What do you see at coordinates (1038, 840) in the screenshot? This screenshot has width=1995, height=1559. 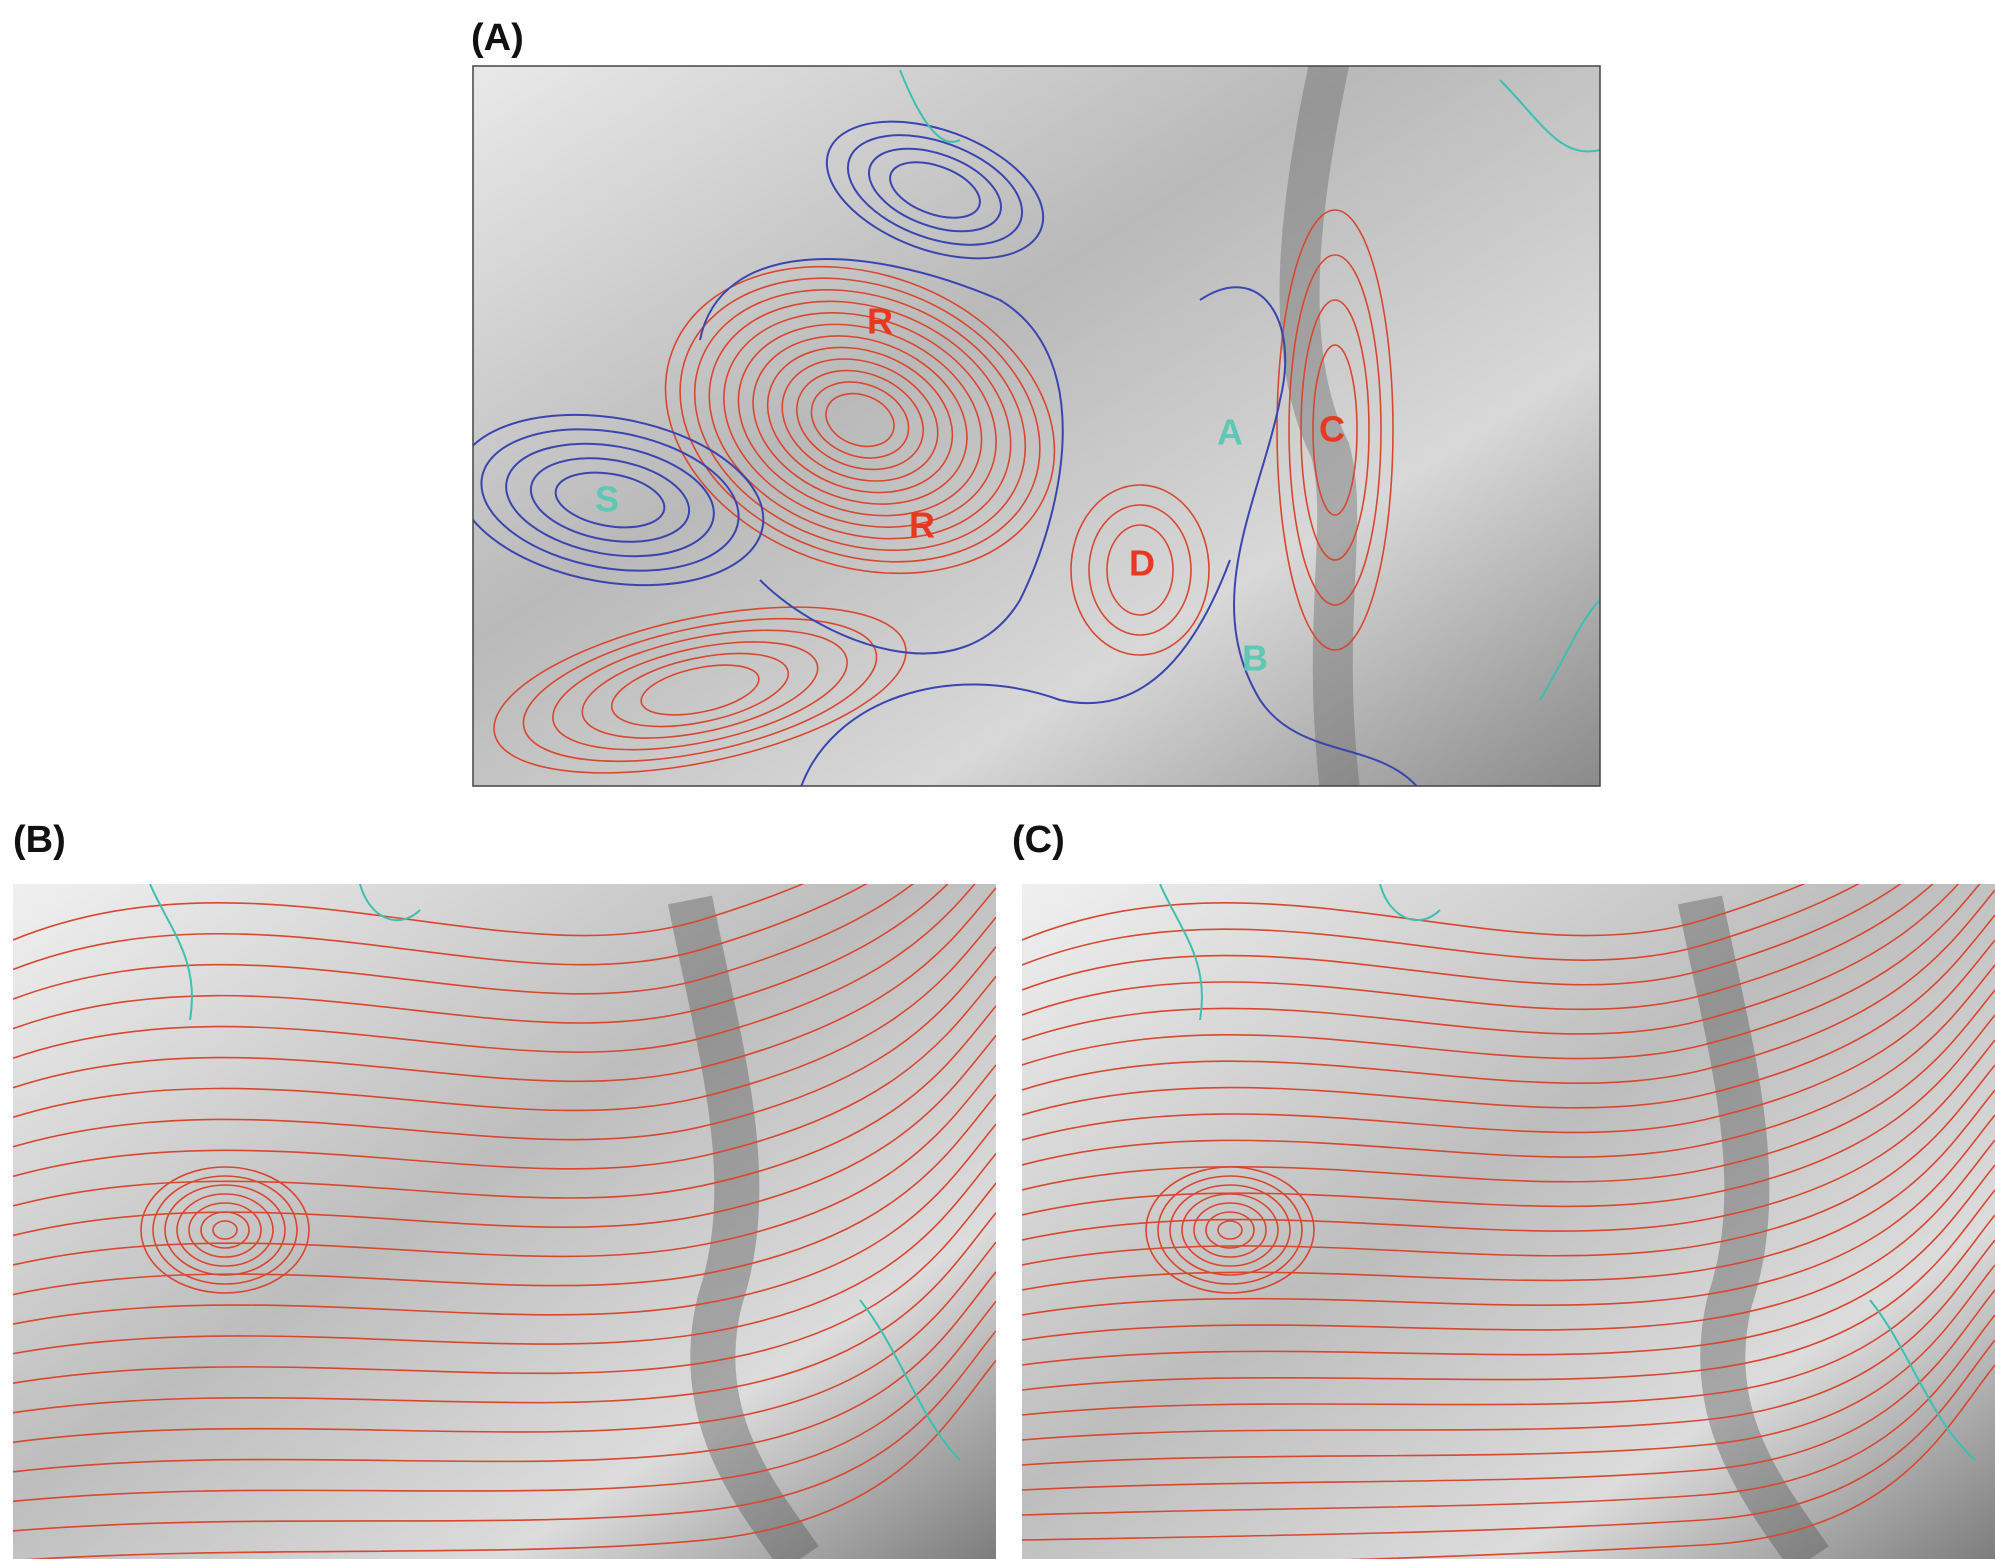 I see `panel-label: (C)` at bounding box center [1038, 840].